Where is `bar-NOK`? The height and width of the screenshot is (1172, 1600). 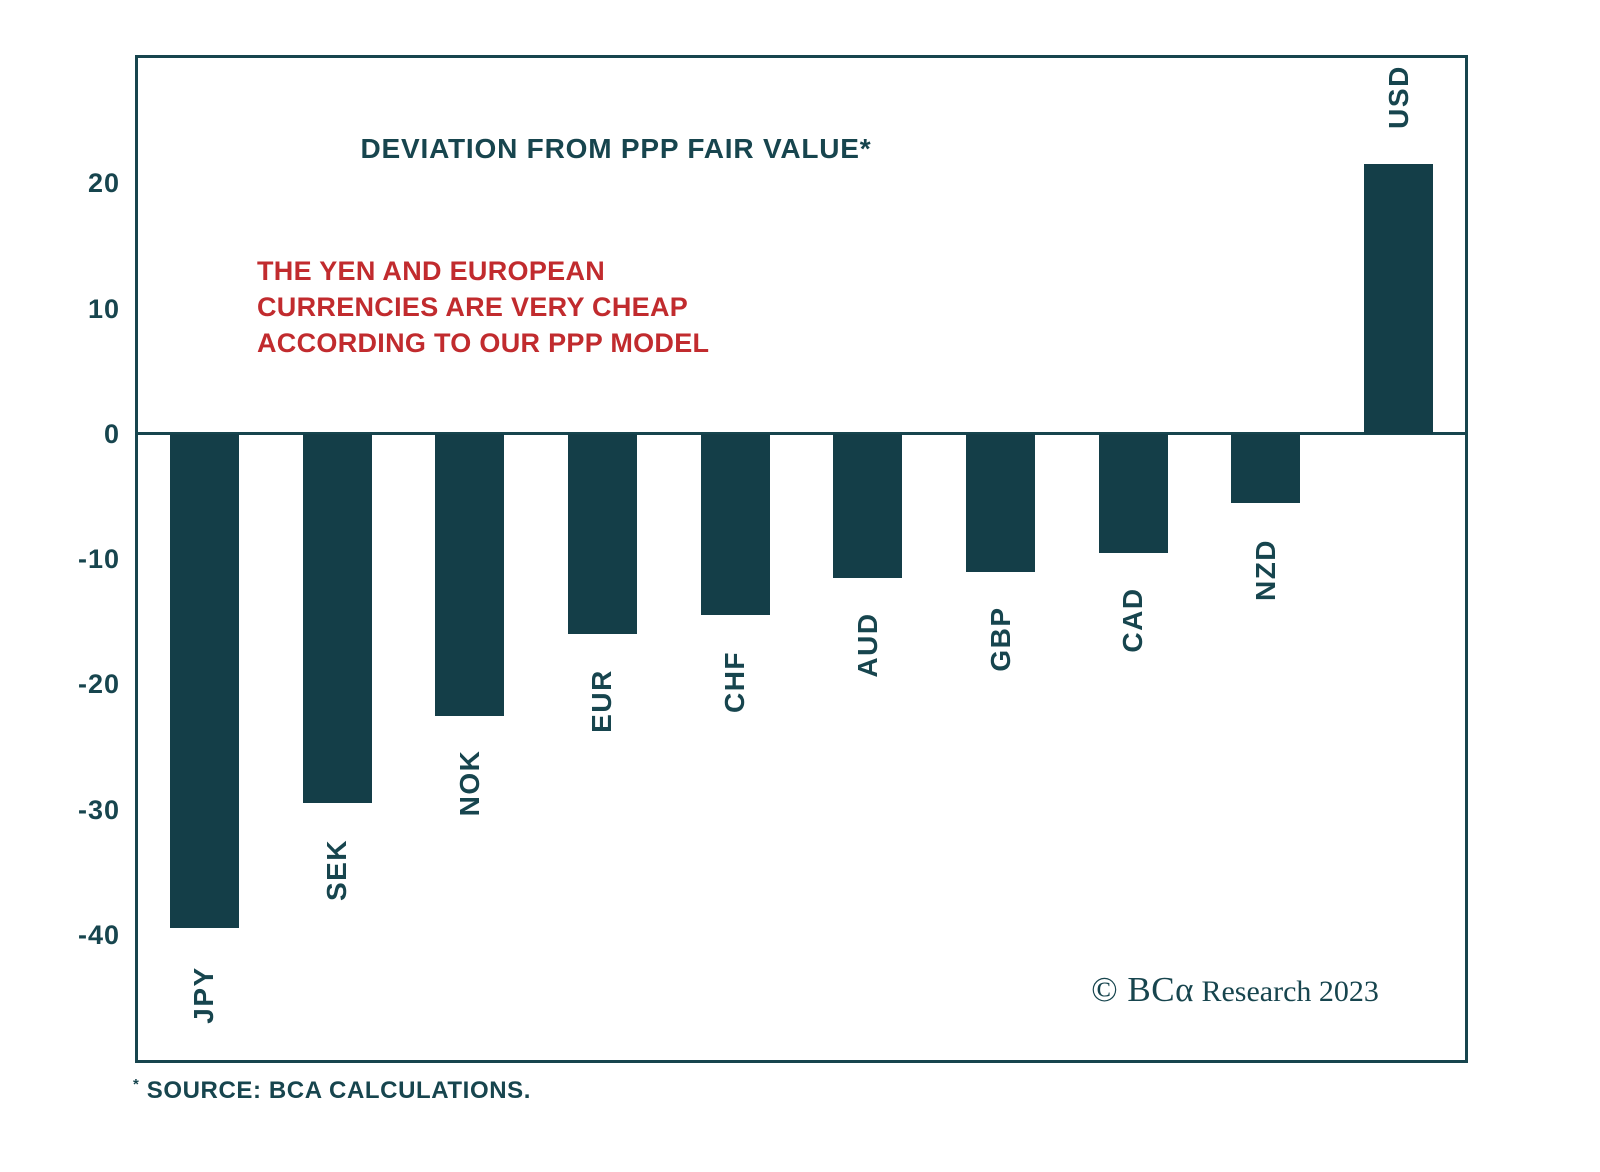 bar-NOK is located at coordinates (470, 574).